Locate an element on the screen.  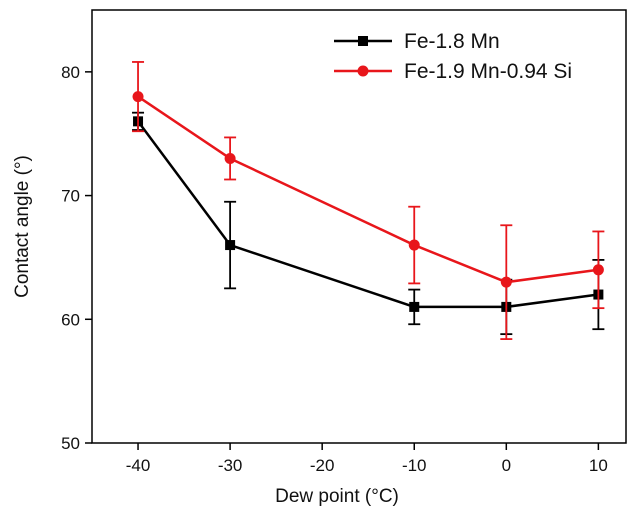
x-axis: -40 -30 -20 -10 0 10 is located at coordinates (367, 459).